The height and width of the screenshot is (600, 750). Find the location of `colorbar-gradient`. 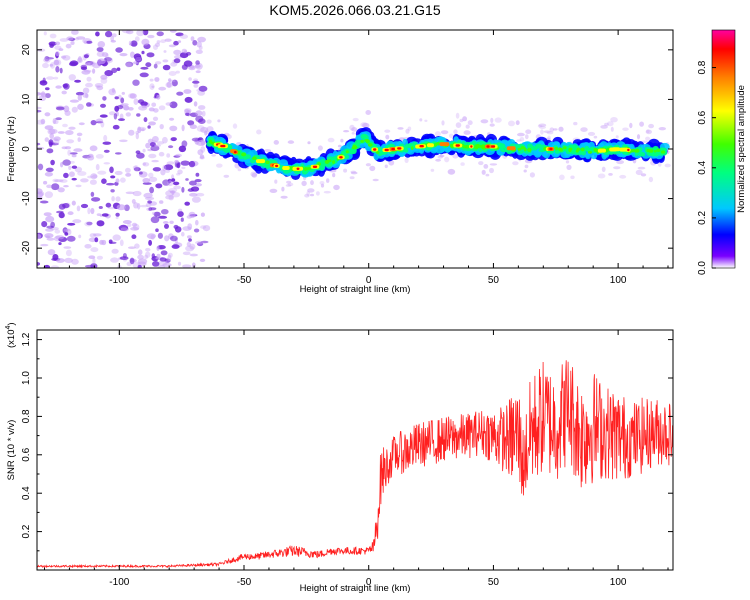

colorbar-gradient is located at coordinates (723, 149).